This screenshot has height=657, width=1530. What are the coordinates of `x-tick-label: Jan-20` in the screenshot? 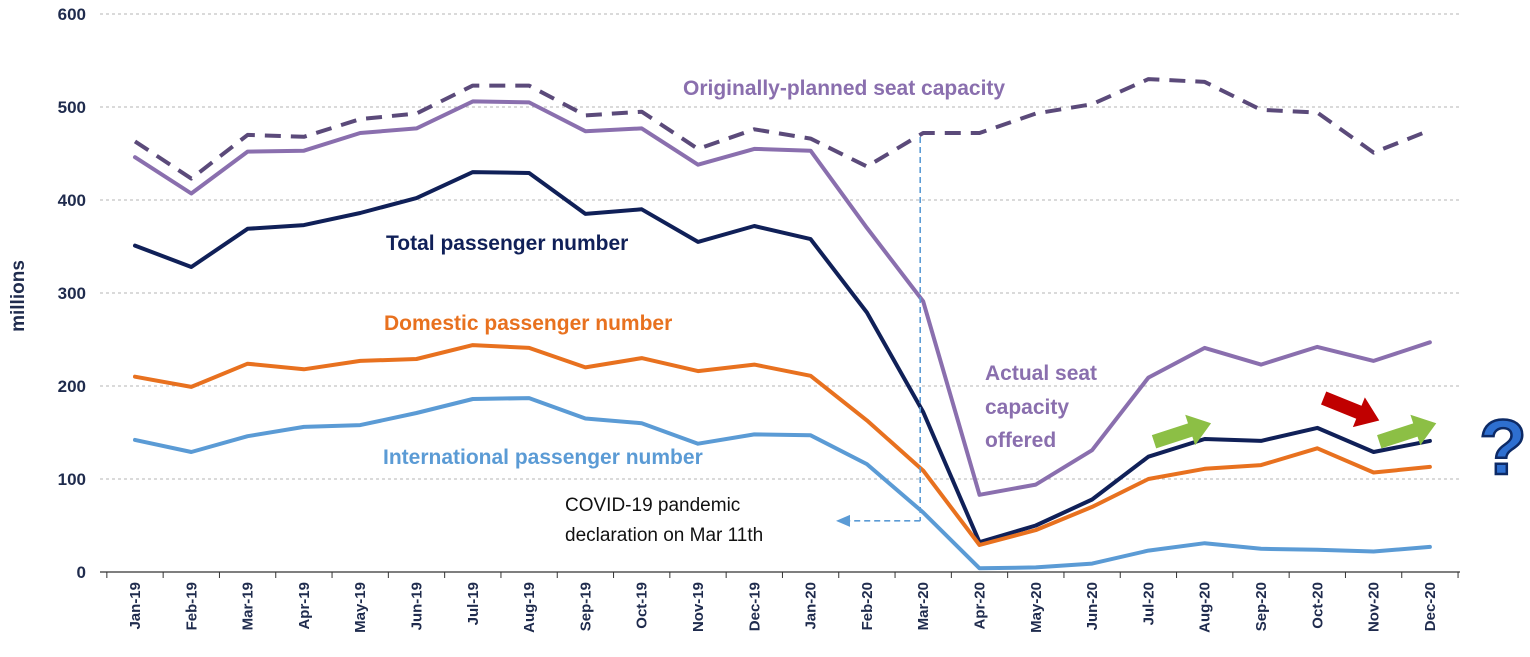 It's located at (811, 606).